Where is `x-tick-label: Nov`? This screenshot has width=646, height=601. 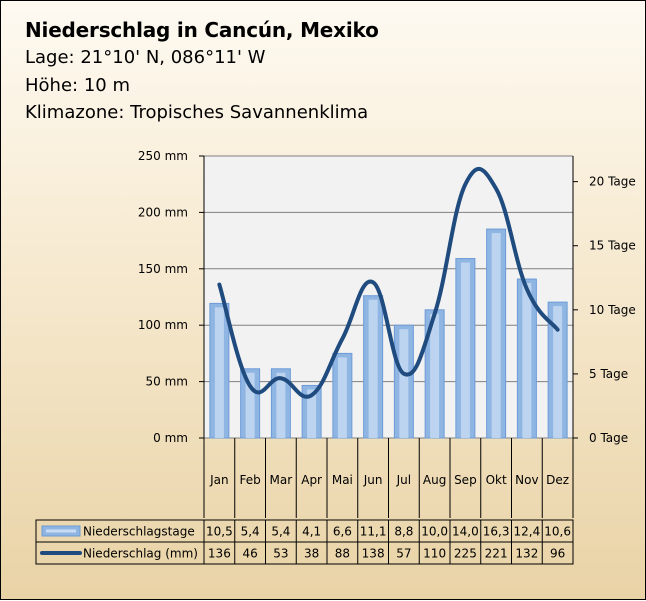 x-tick-label: Nov is located at coordinates (526, 480).